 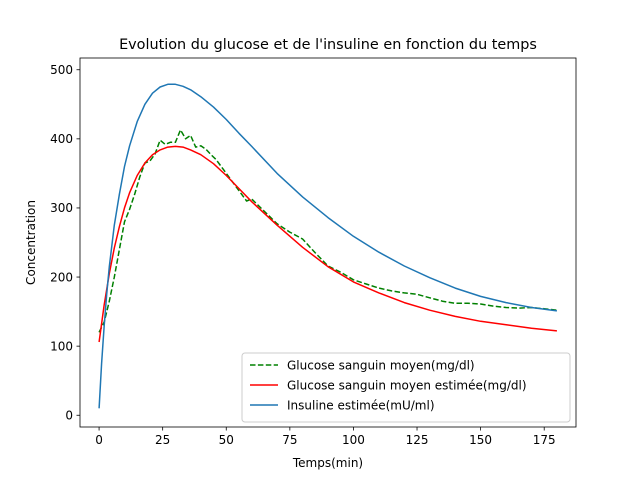 I want to click on legend-label-1: Glucose sanguin moyen(mg/dl), so click(x=381, y=365).